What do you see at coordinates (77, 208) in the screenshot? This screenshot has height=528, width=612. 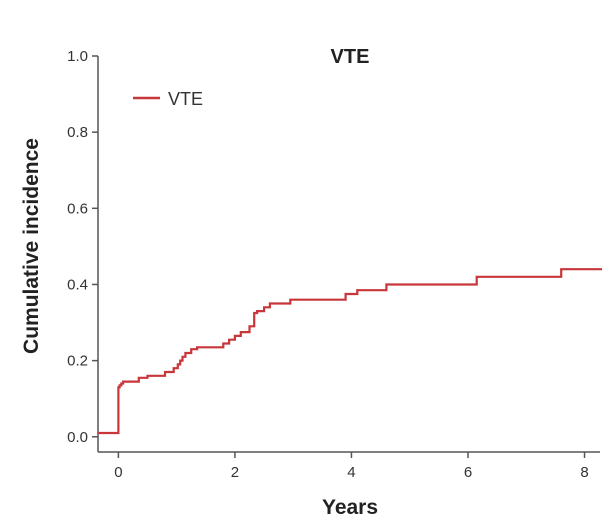 I see `y-tick-label: 0.6` at bounding box center [77, 208].